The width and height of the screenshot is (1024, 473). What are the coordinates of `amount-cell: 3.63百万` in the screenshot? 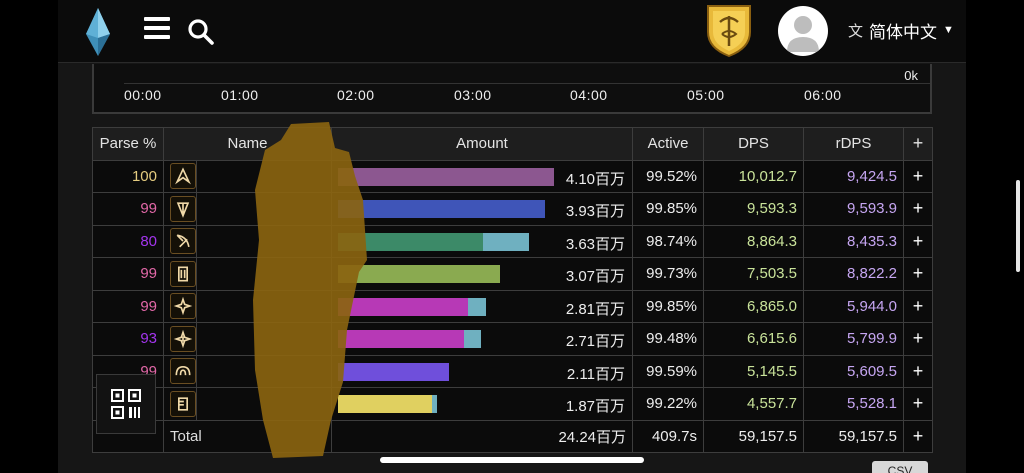 It's located at (482, 241).